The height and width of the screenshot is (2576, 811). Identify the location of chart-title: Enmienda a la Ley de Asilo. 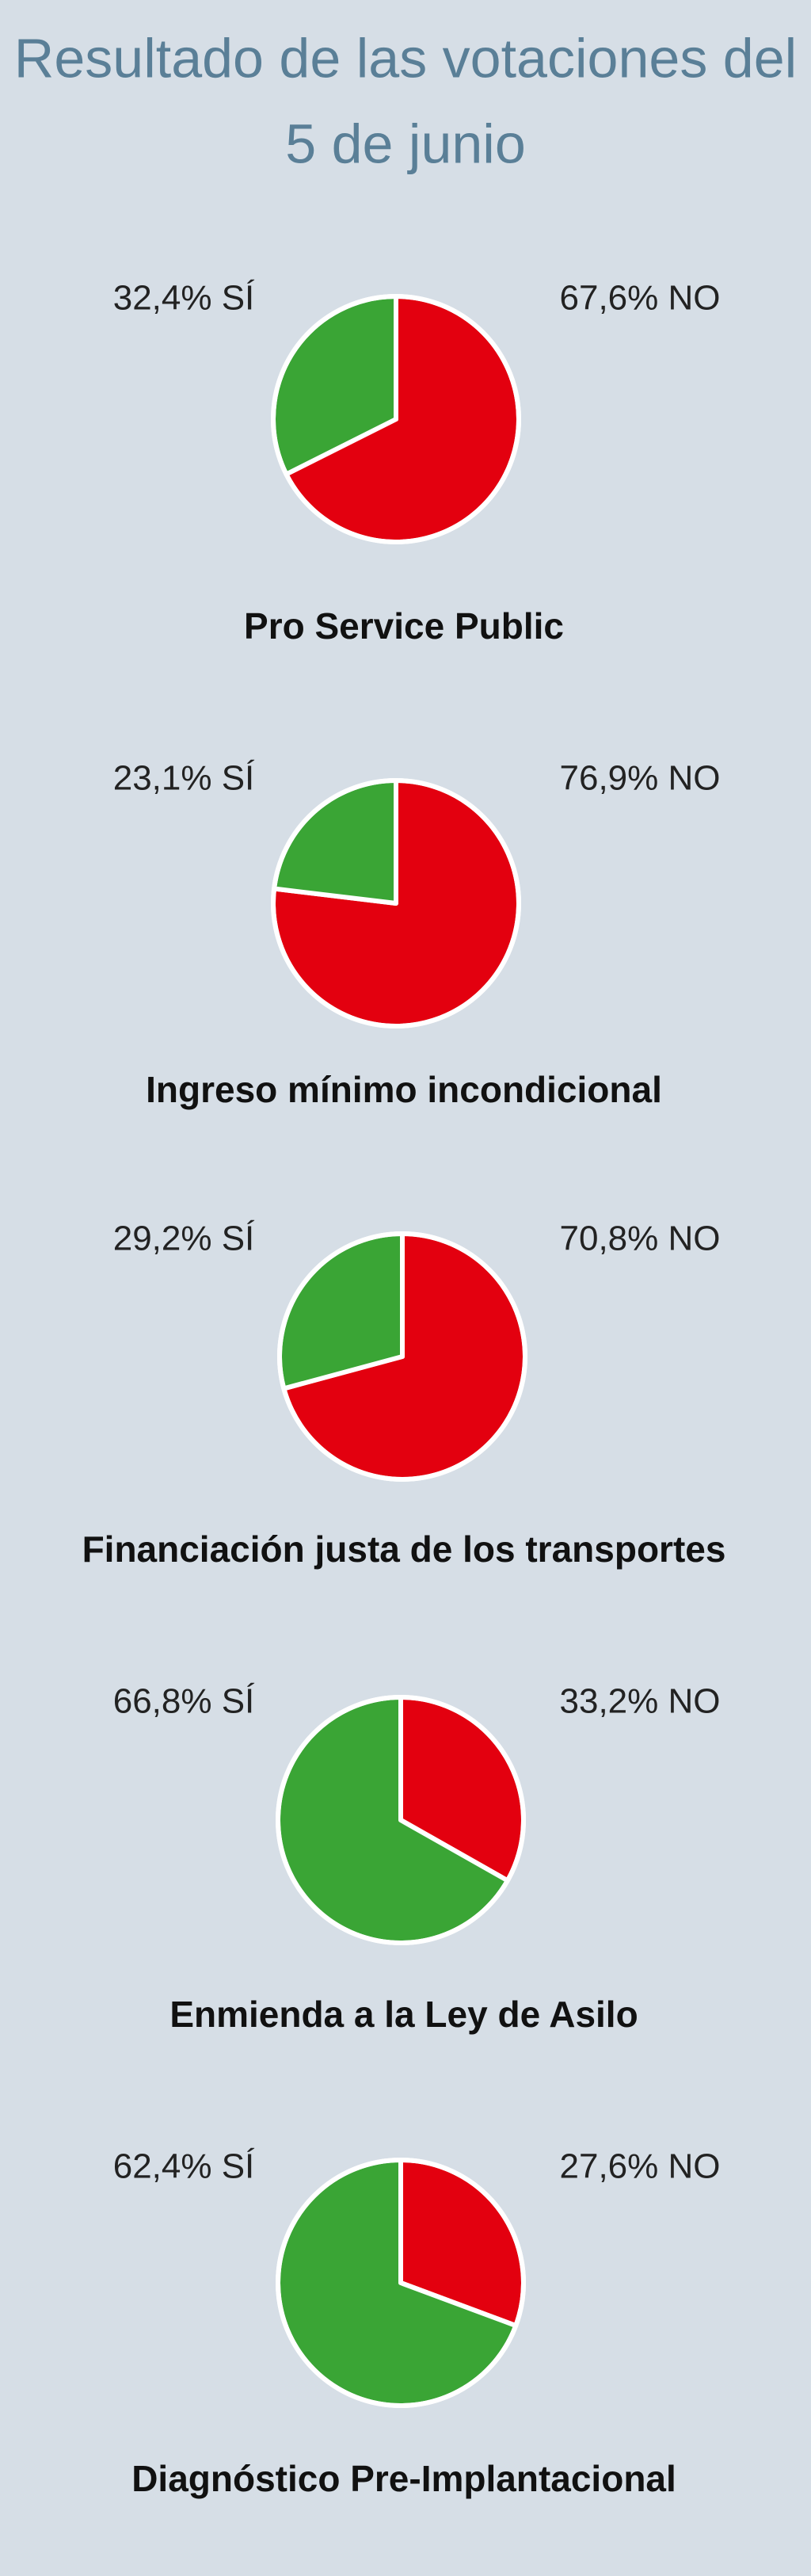
(403, 2014).